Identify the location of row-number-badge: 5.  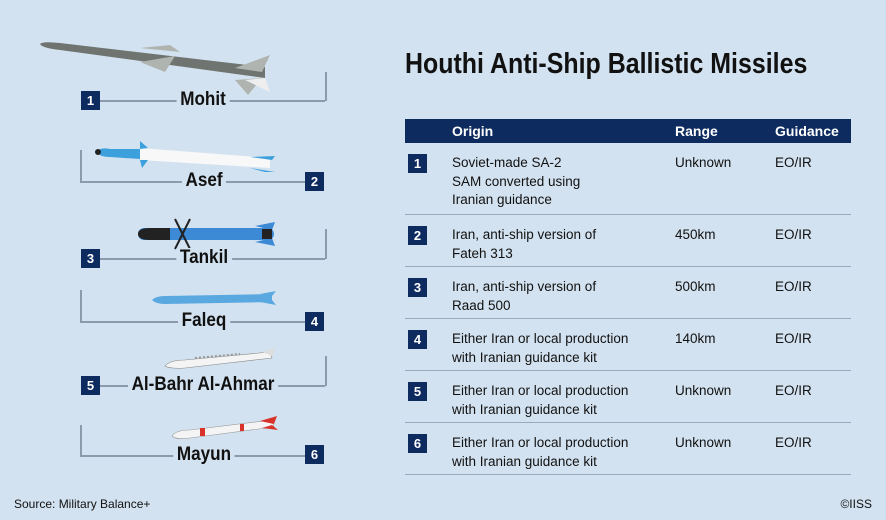
(417, 391).